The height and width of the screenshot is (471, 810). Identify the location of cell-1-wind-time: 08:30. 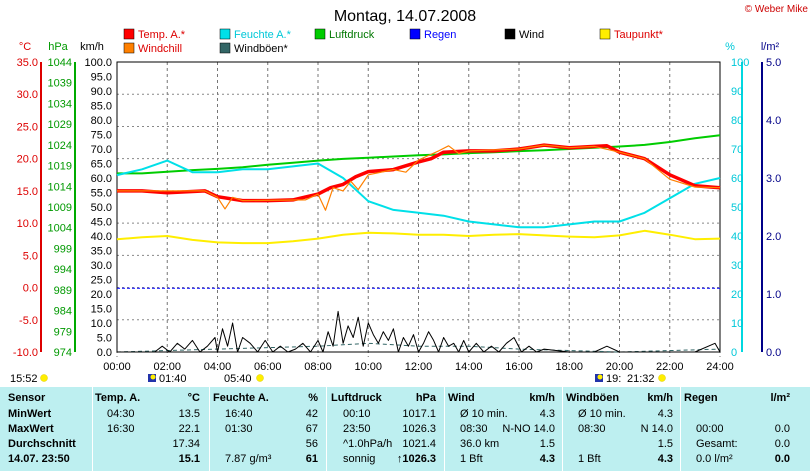
(474, 429).